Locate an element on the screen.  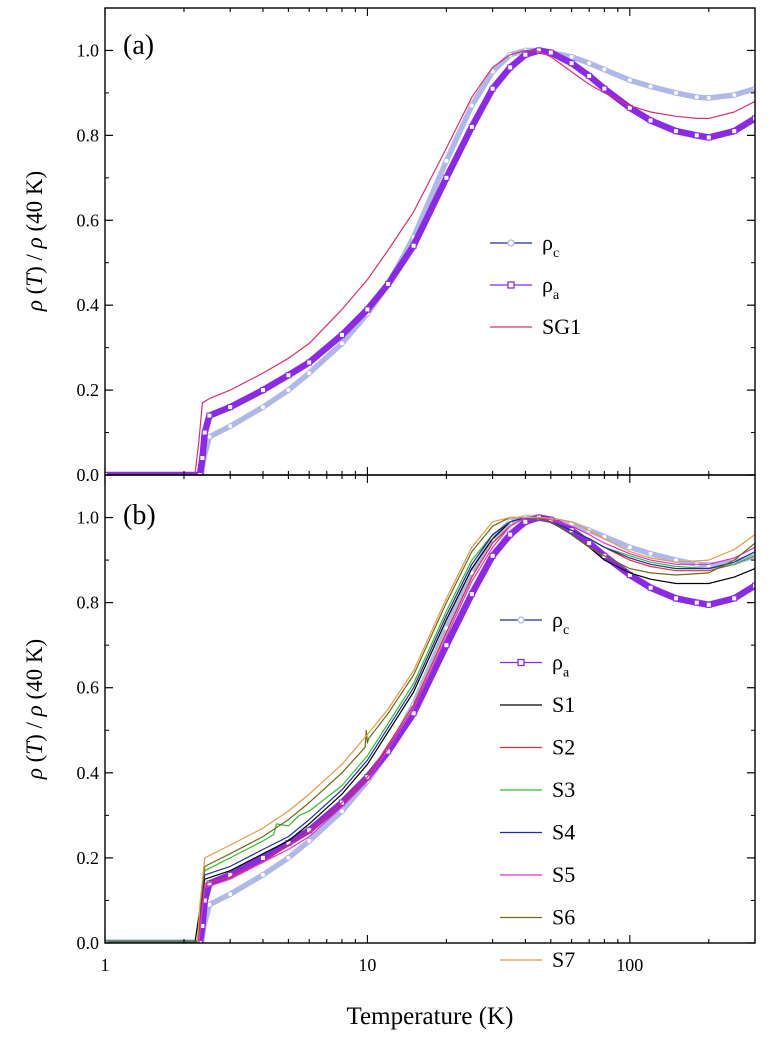
y-tick-label-b: 0.8 is located at coordinates (88, 603).